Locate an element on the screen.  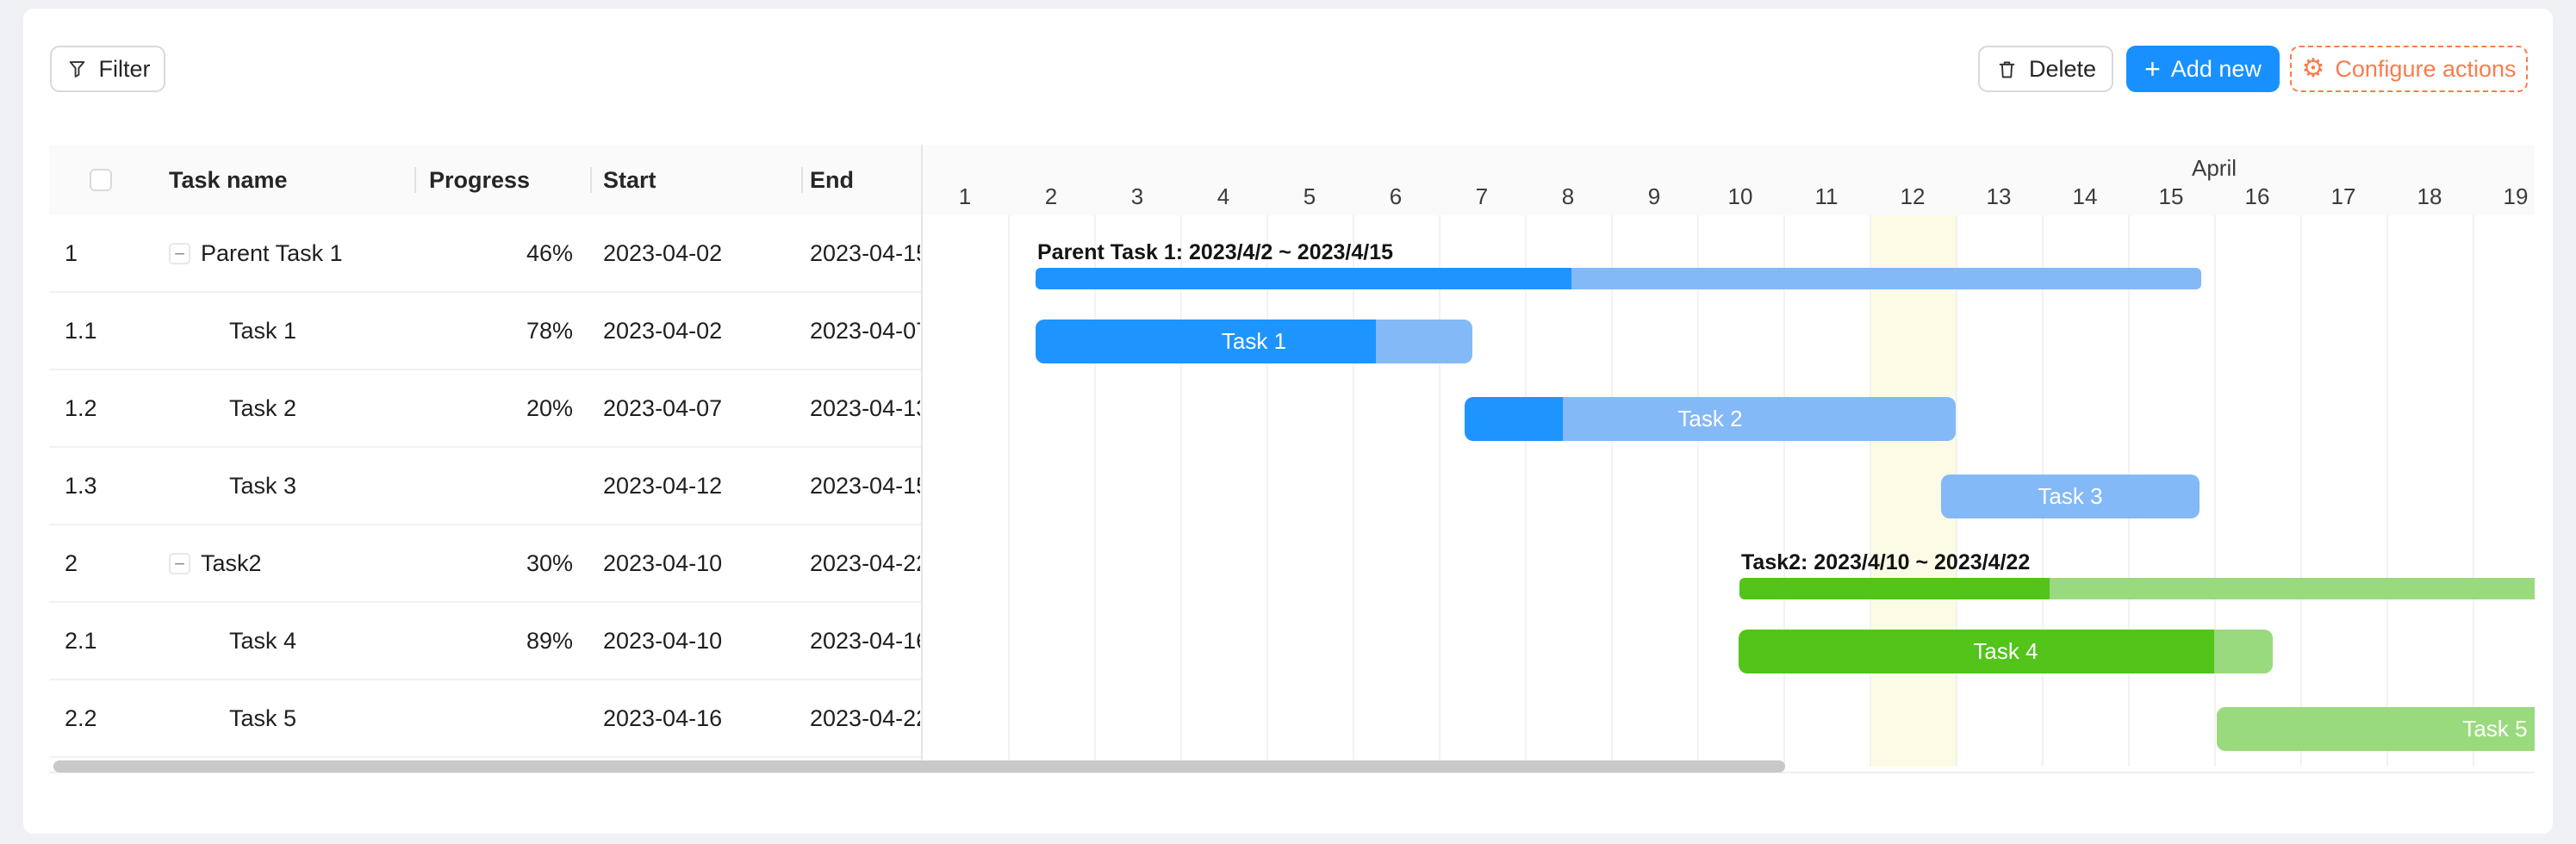
table-row-1.3: 1.3 Task 3 2023-04-12 2023-04-15 is located at coordinates (486, 487).